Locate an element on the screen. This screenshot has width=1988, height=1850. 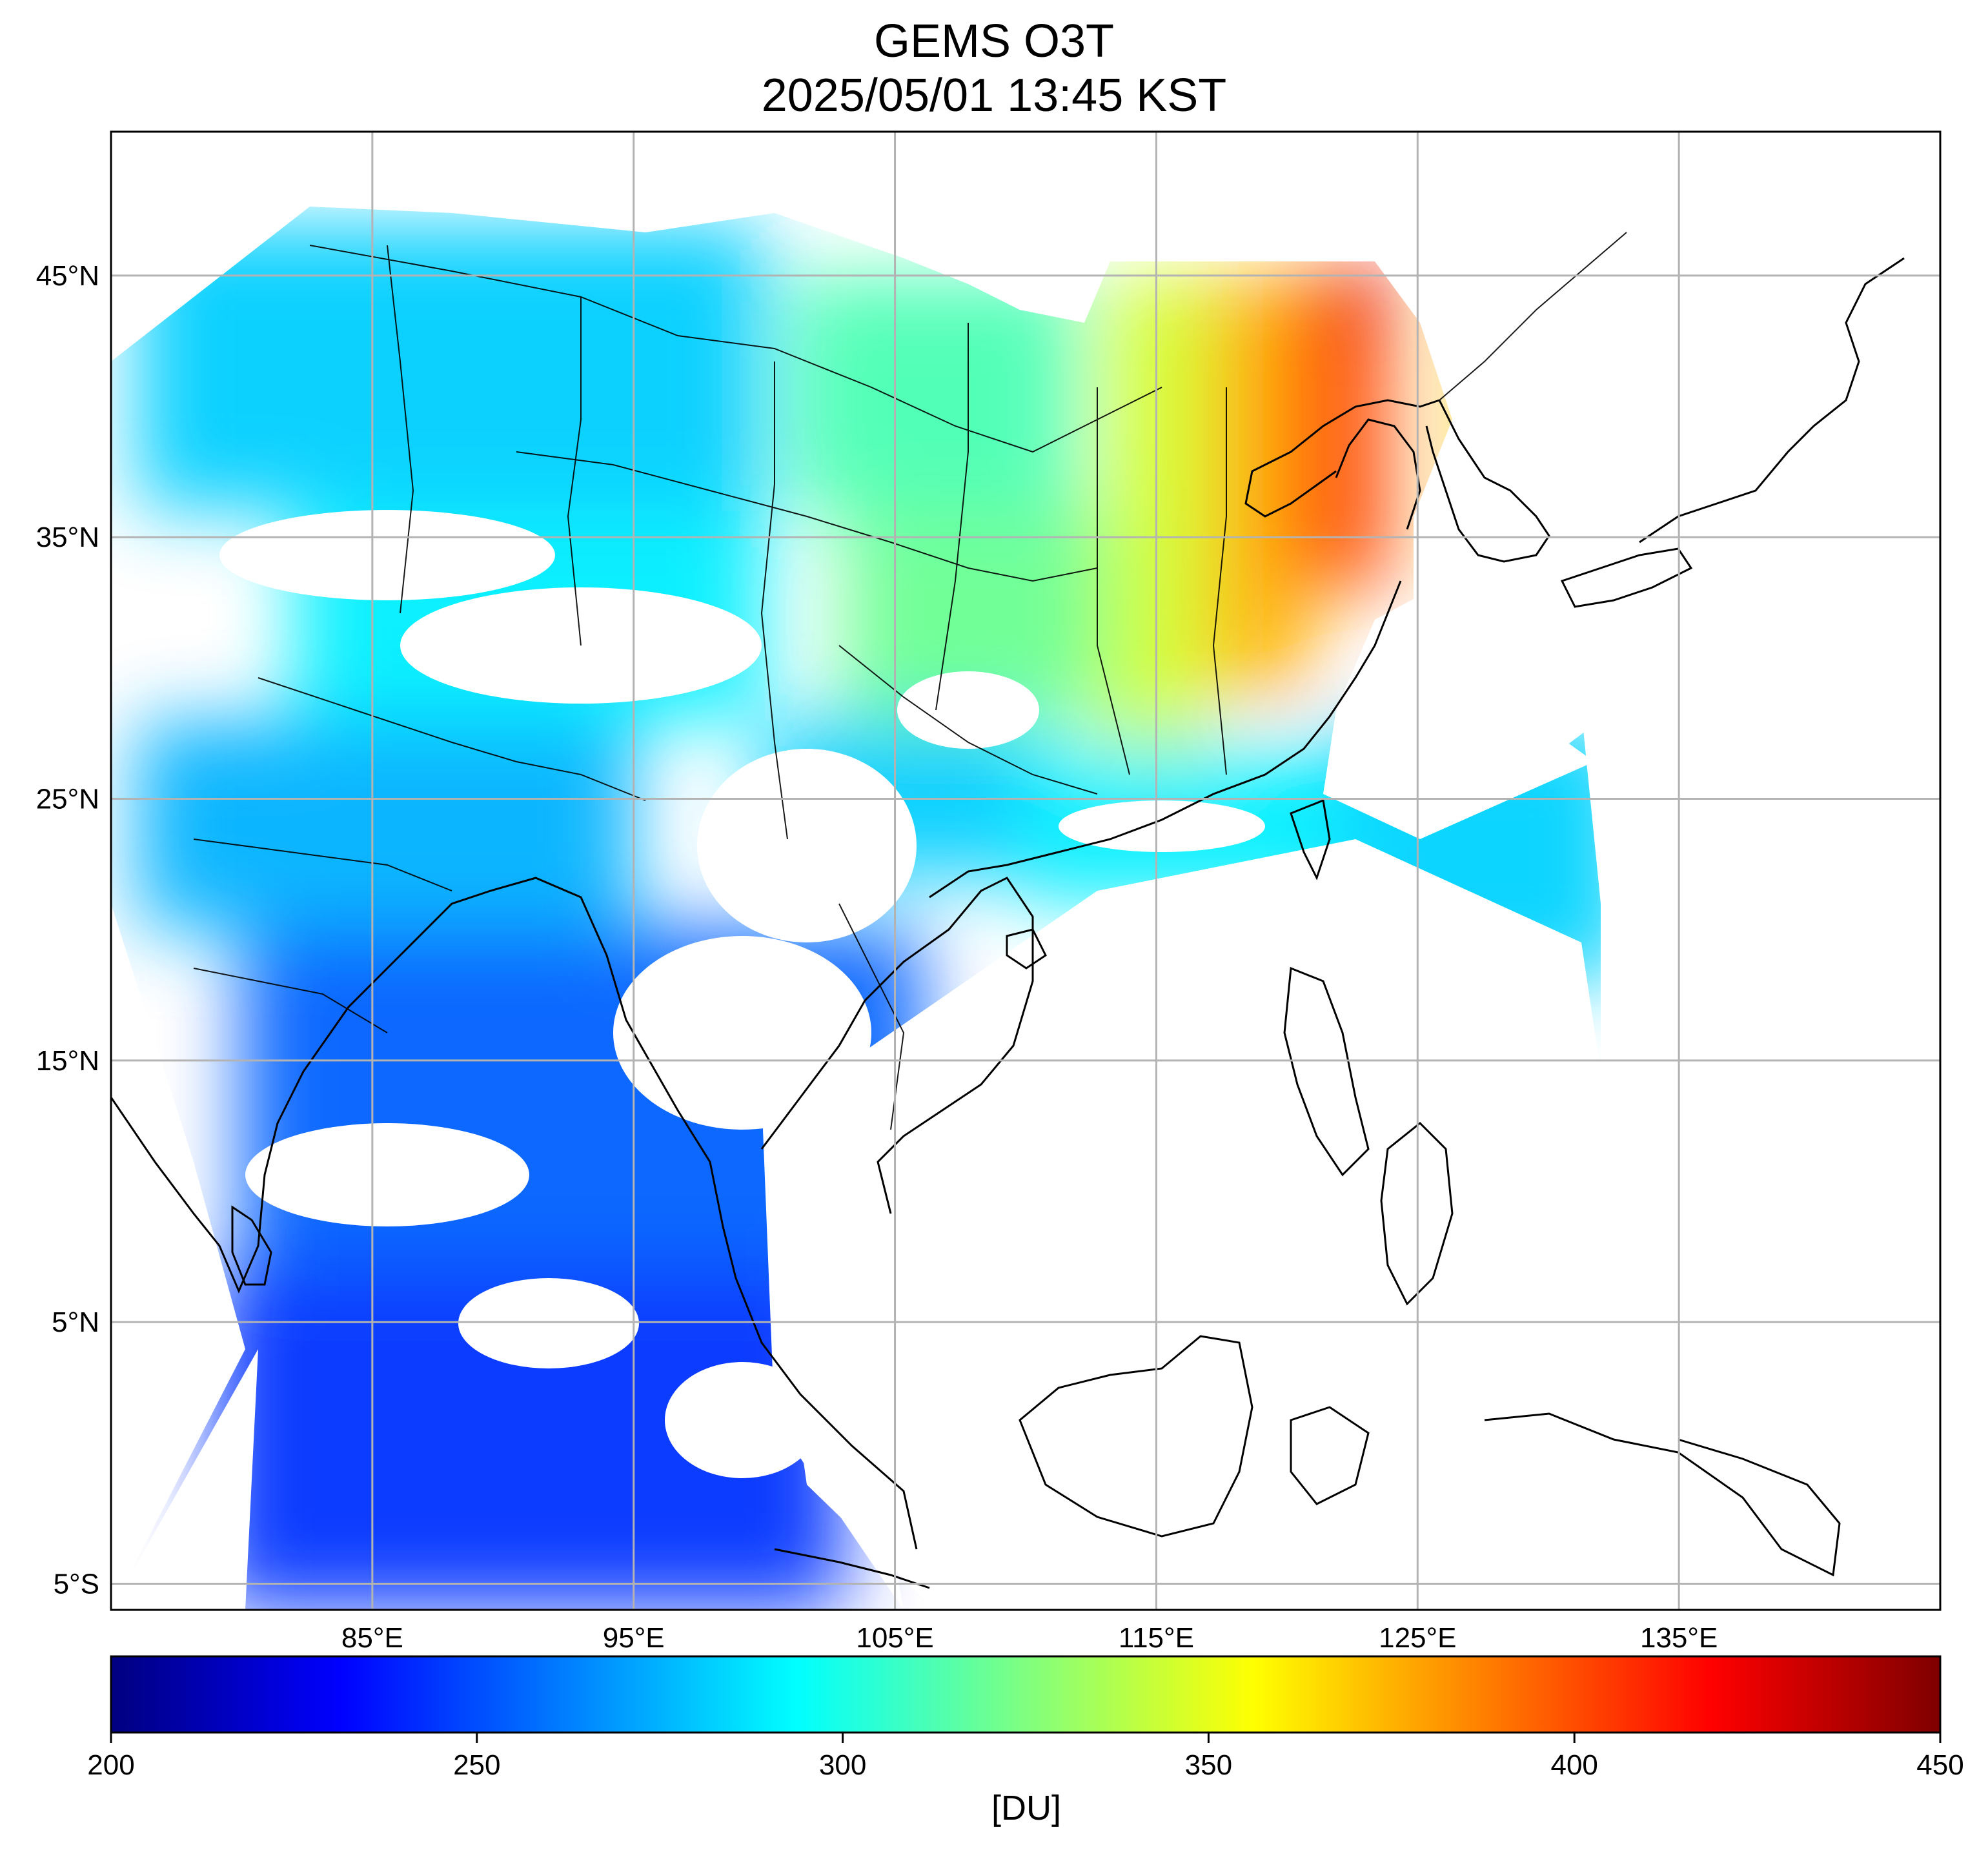
lon-tick-label: 135°E is located at coordinates (1679, 1638).